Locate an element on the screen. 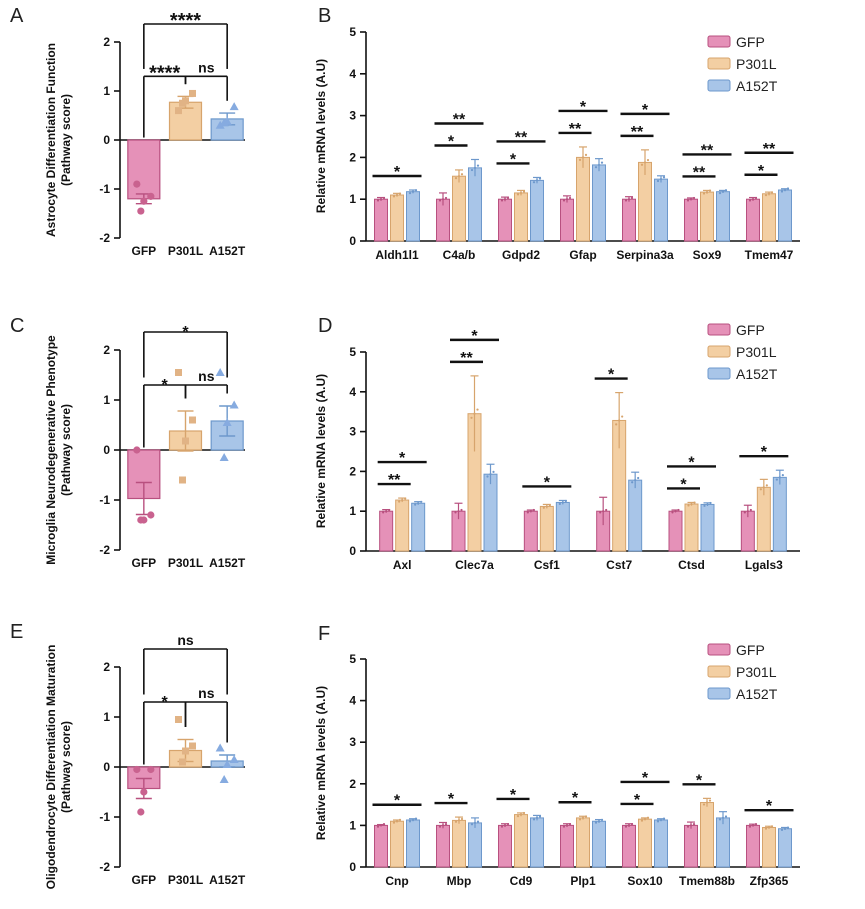 This screenshot has height=909, width=865. bar-Serpina3a-GFP is located at coordinates (629, 220).